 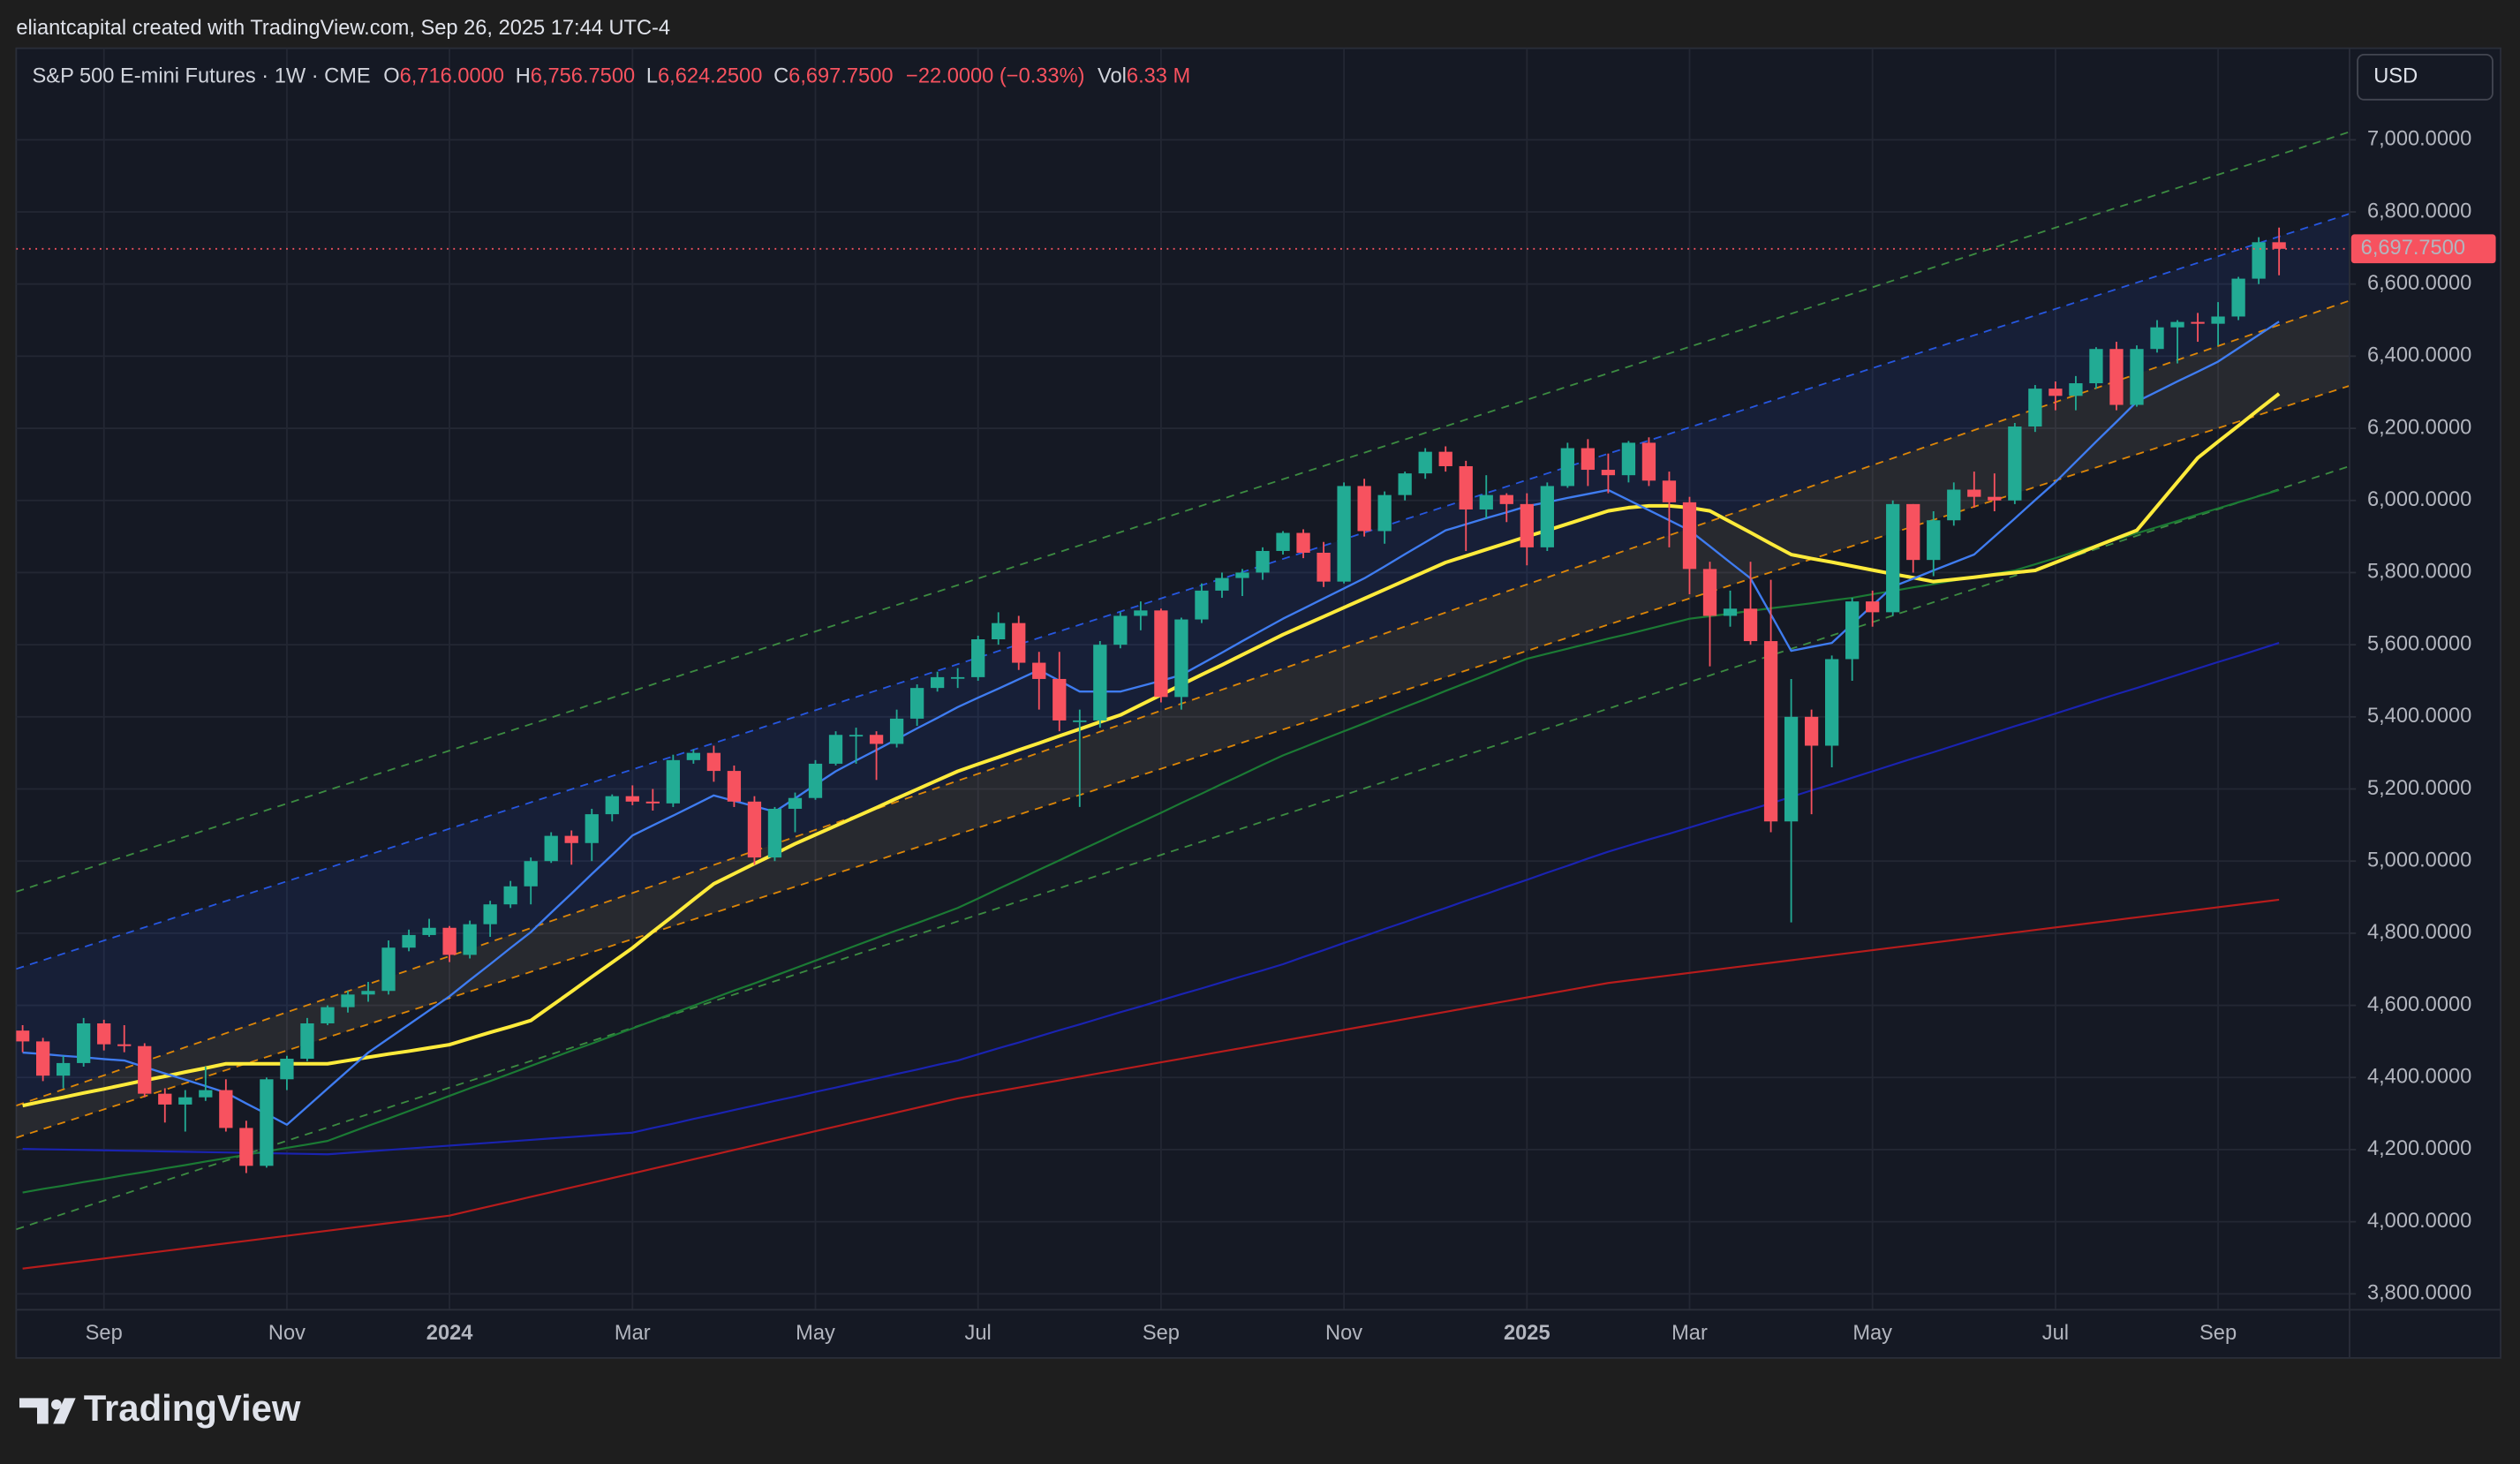 What do you see at coordinates (840, 76) in the screenshot?
I see `legend-value: 6,697.7500` at bounding box center [840, 76].